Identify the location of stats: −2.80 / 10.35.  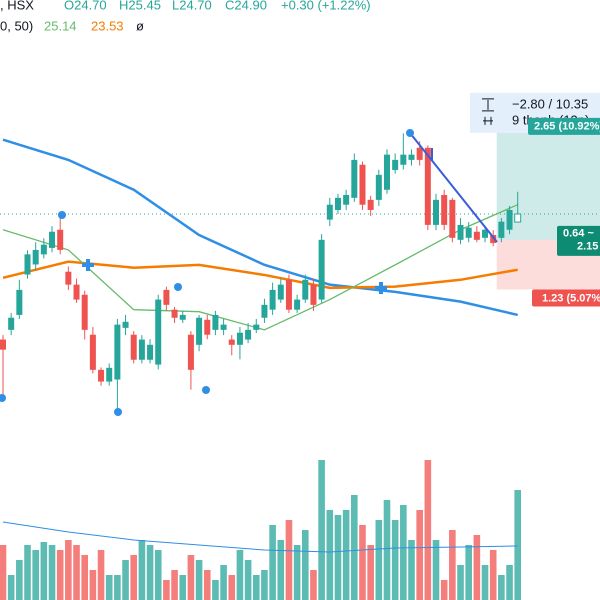
(550, 103).